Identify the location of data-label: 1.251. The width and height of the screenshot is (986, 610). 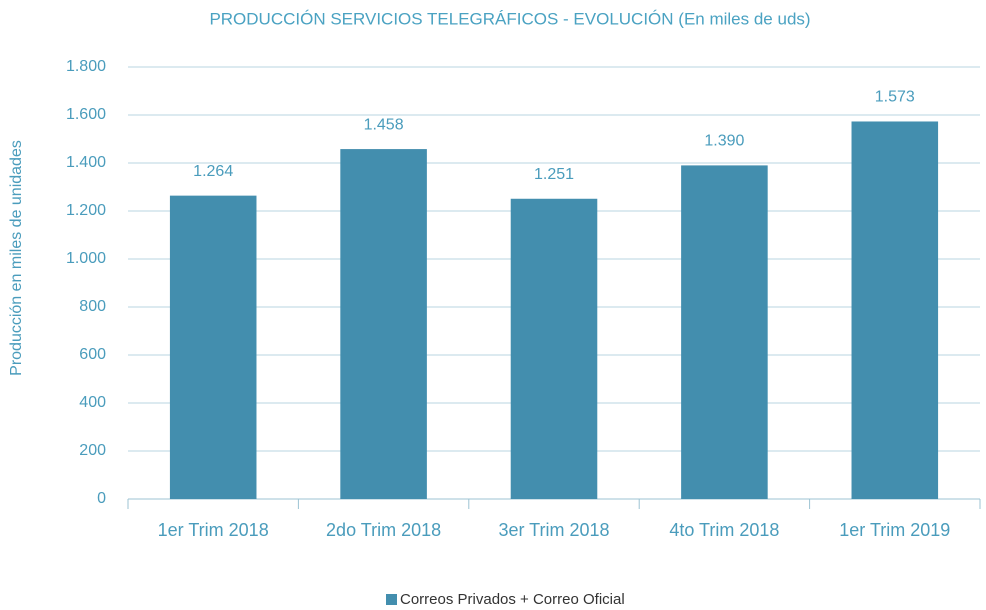
(554, 174).